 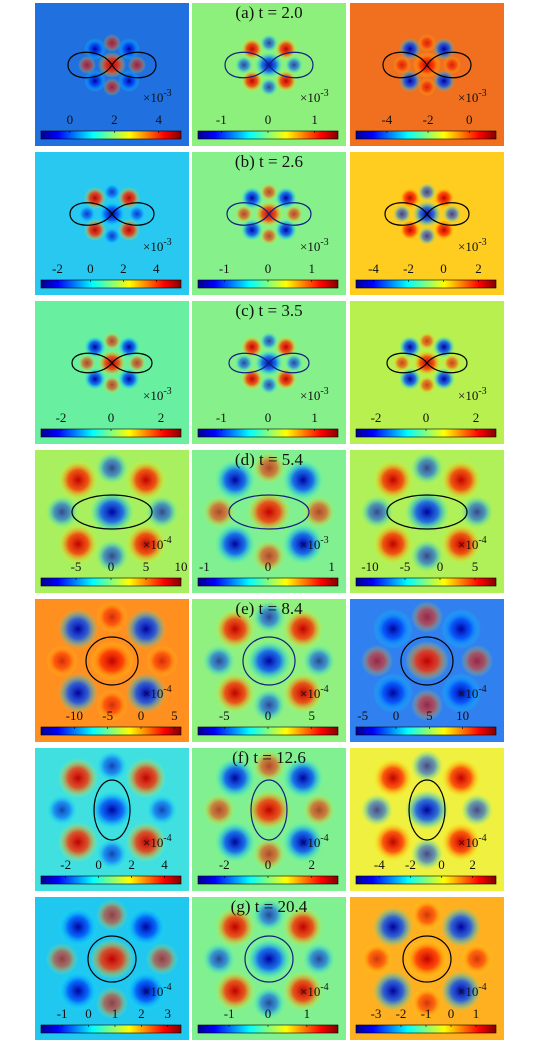 I want to click on panel: ×10-4 -2 0 2 4, so click(x=112, y=819).